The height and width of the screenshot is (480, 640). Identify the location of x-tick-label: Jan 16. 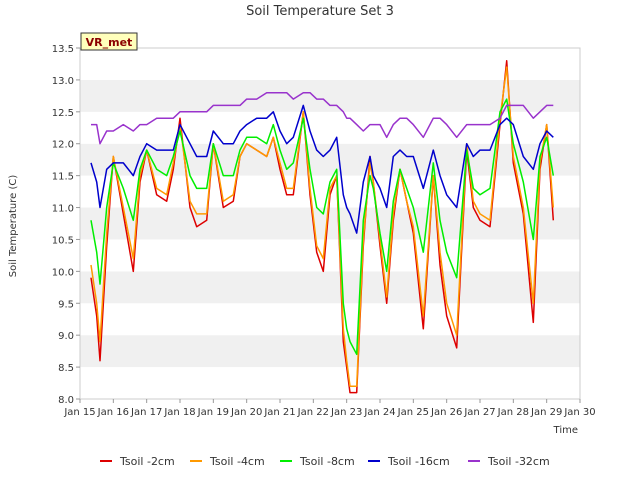
(113, 412).